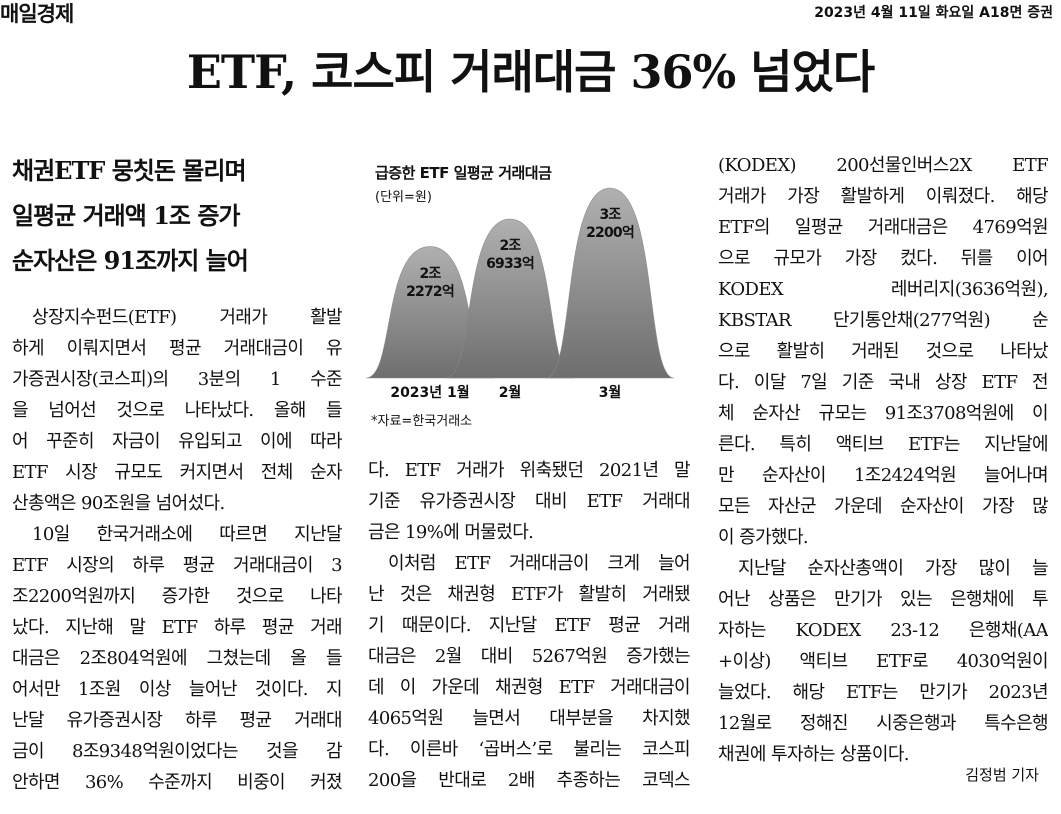 This screenshot has height=814, width=1061. What do you see at coordinates (530, 72) in the screenshot?
I see `headline: ETF, 코스피 거래대금 36% 넘었다` at bounding box center [530, 72].